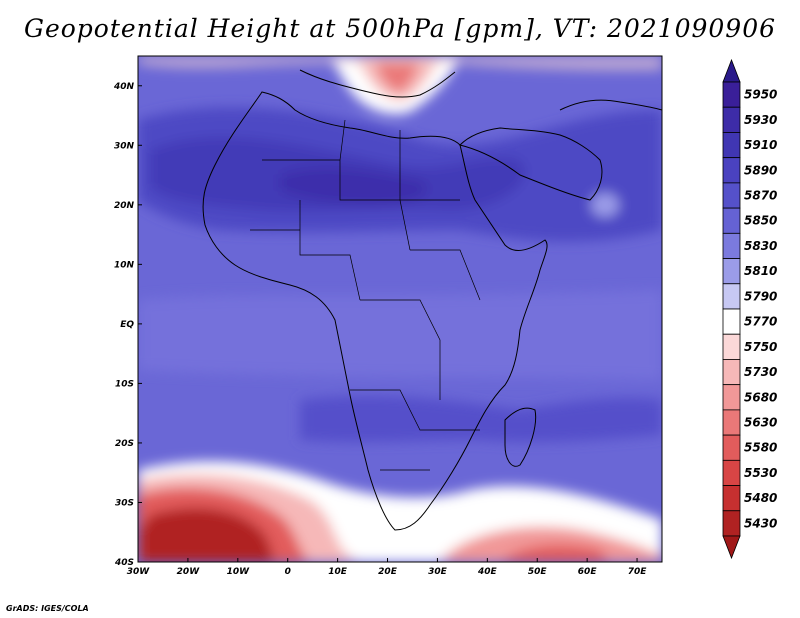 The height and width of the screenshot is (618, 800). What do you see at coordinates (124, 503) in the screenshot?
I see `lat-tick-label: 30S` at bounding box center [124, 503].